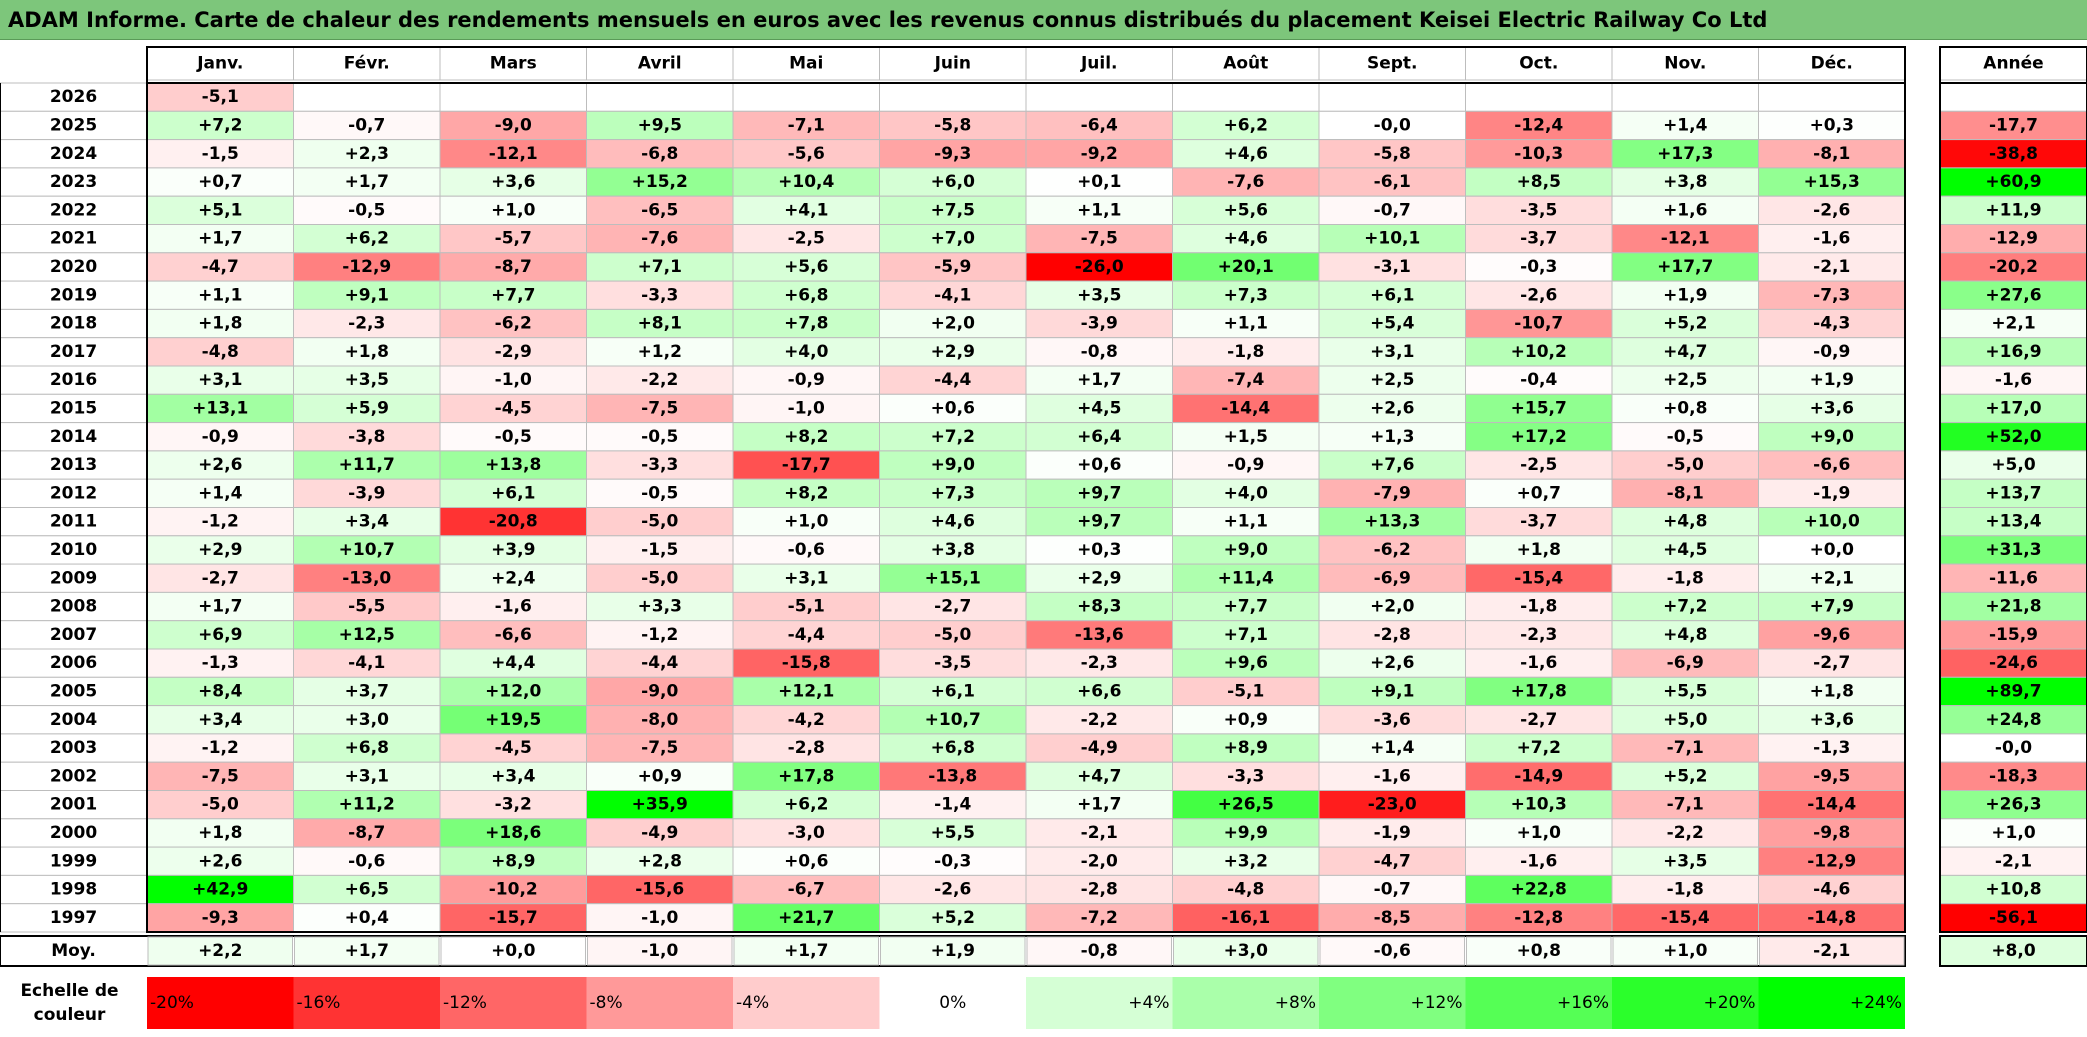 This screenshot has height=1037, width=2087. Describe the element at coordinates (1685, 951) in the screenshot. I see `average-value: +1,0` at that location.